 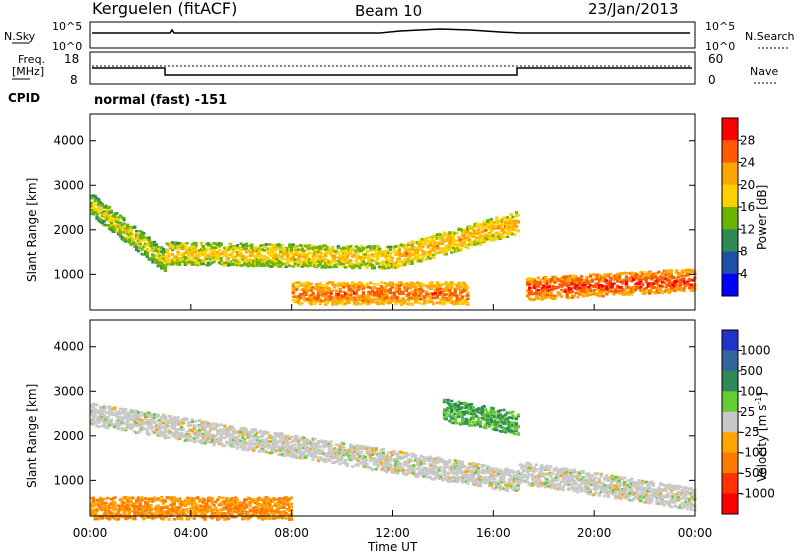 What do you see at coordinates (730, 196) in the screenshot?
I see `colorbar-swatch` at bounding box center [730, 196].